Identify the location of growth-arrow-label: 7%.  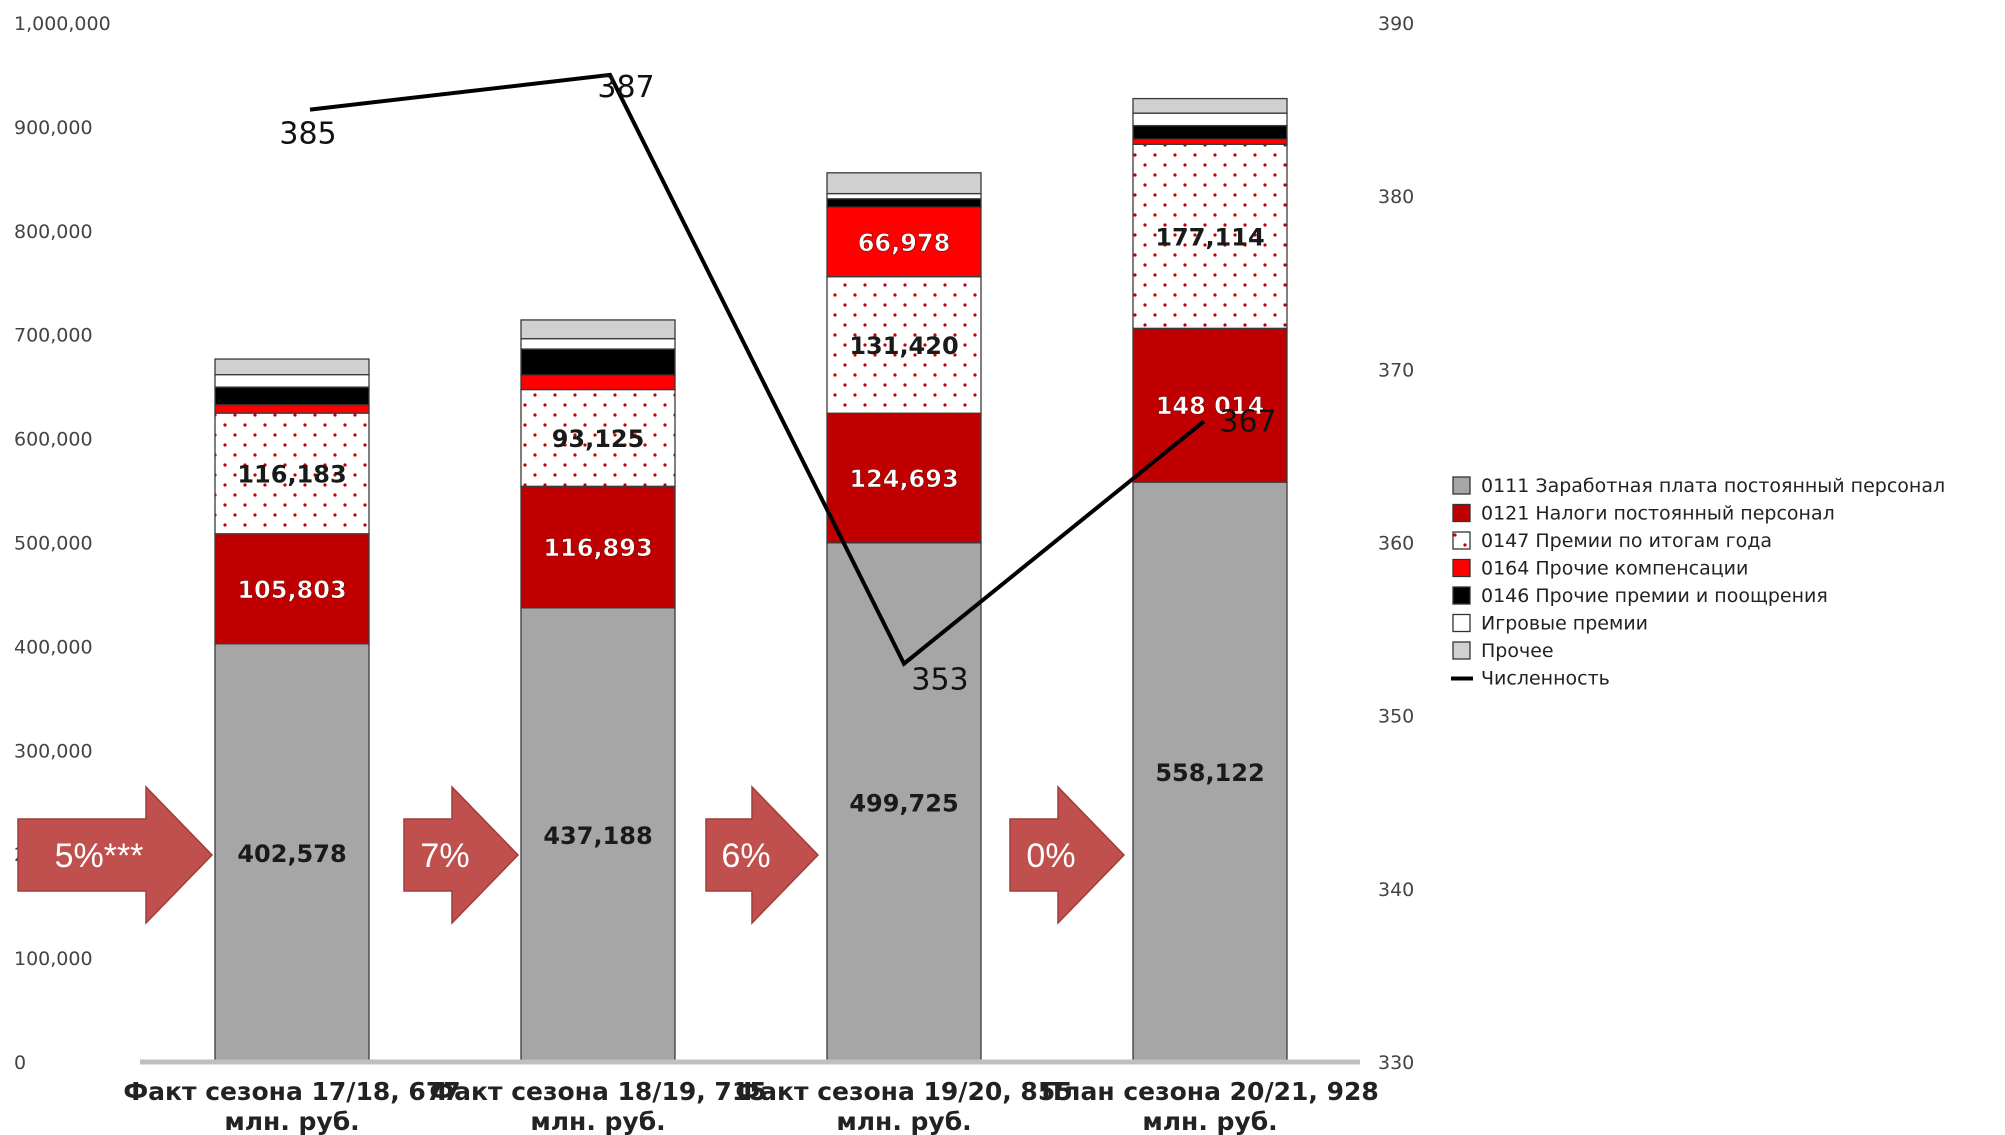
(444, 856).